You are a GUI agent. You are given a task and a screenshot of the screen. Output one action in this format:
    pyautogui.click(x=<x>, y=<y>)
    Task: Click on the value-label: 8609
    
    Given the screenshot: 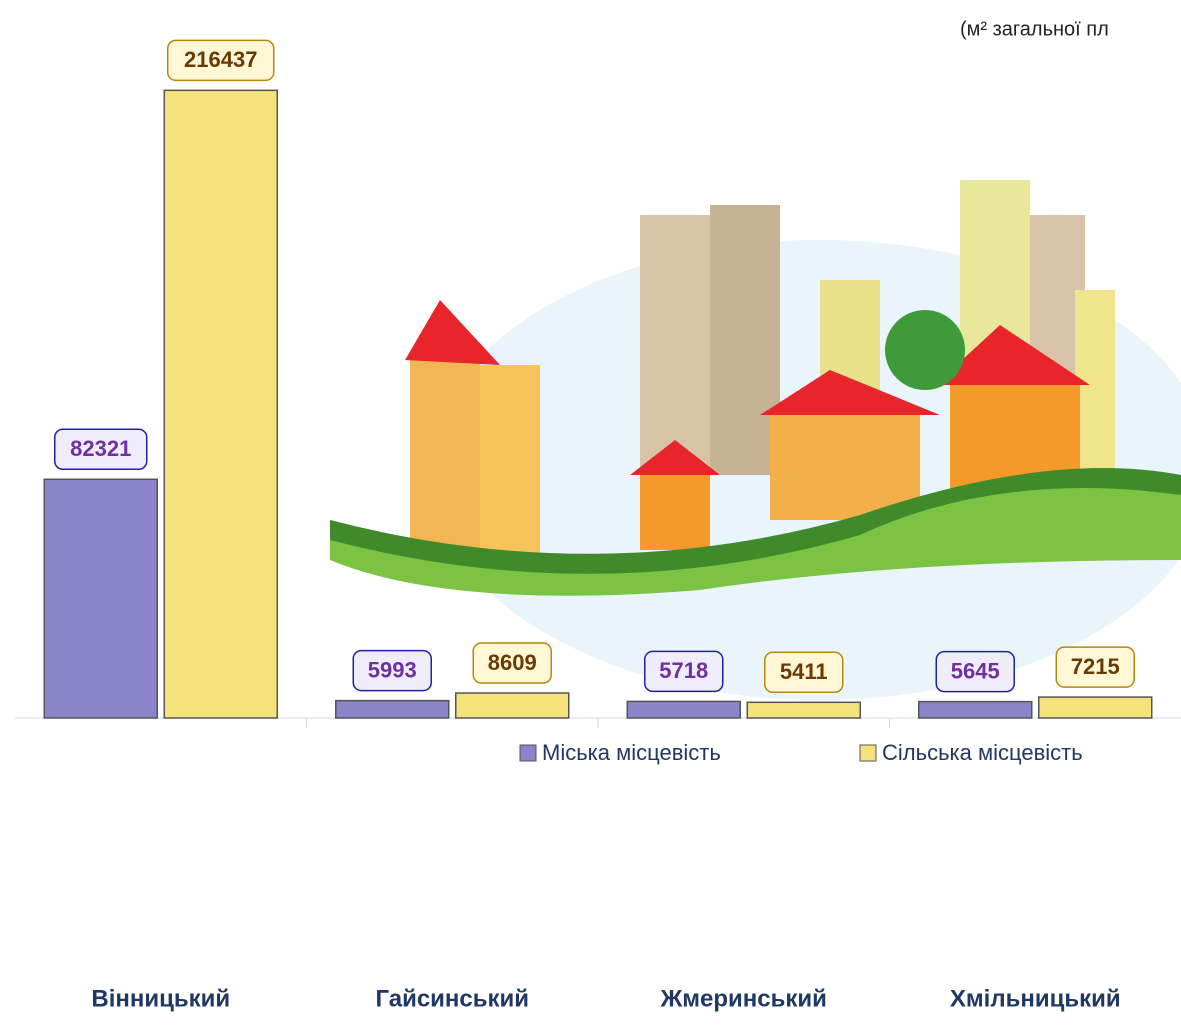 What is the action you would take?
    pyautogui.click(x=512, y=662)
    